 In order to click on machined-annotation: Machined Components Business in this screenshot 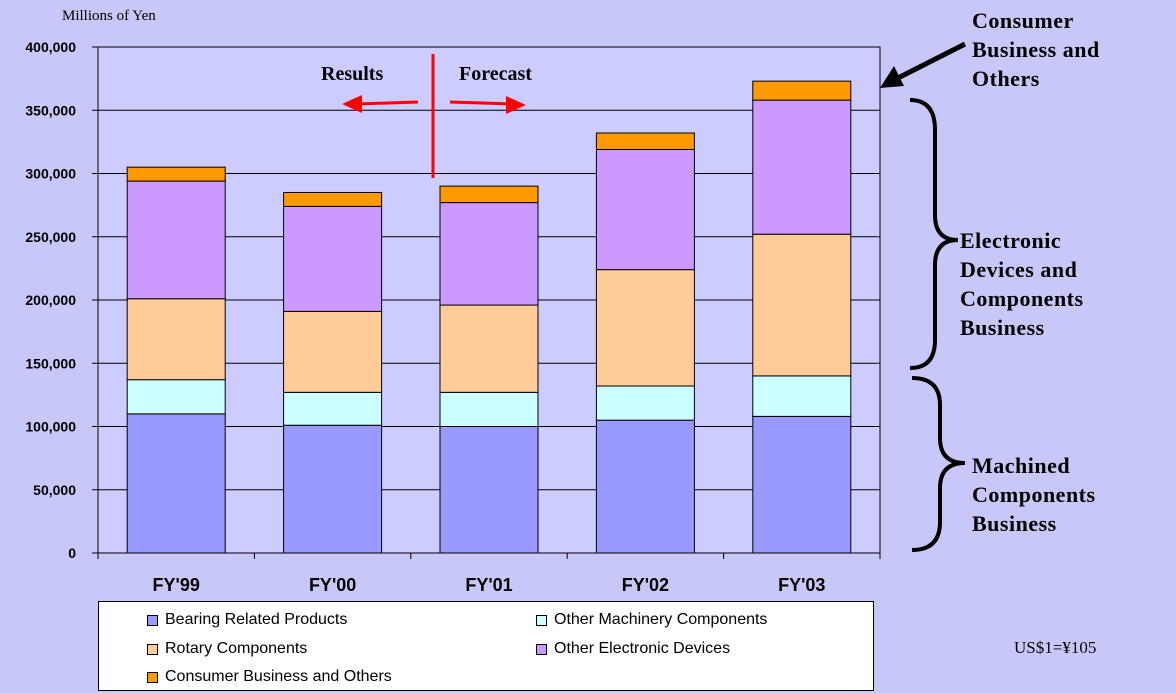, I will do `click(1034, 494)`.